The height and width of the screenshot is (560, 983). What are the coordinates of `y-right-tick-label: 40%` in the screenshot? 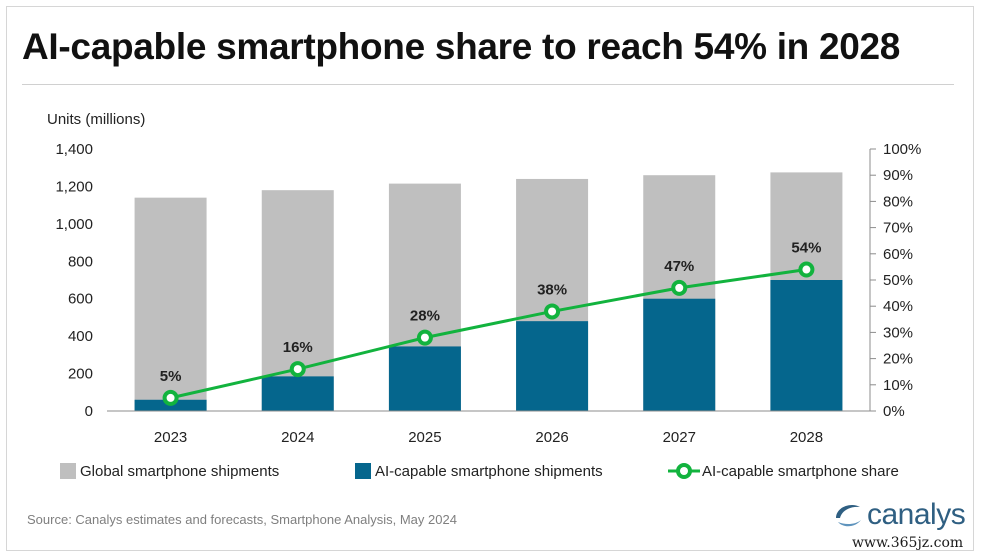 It's located at (898, 306).